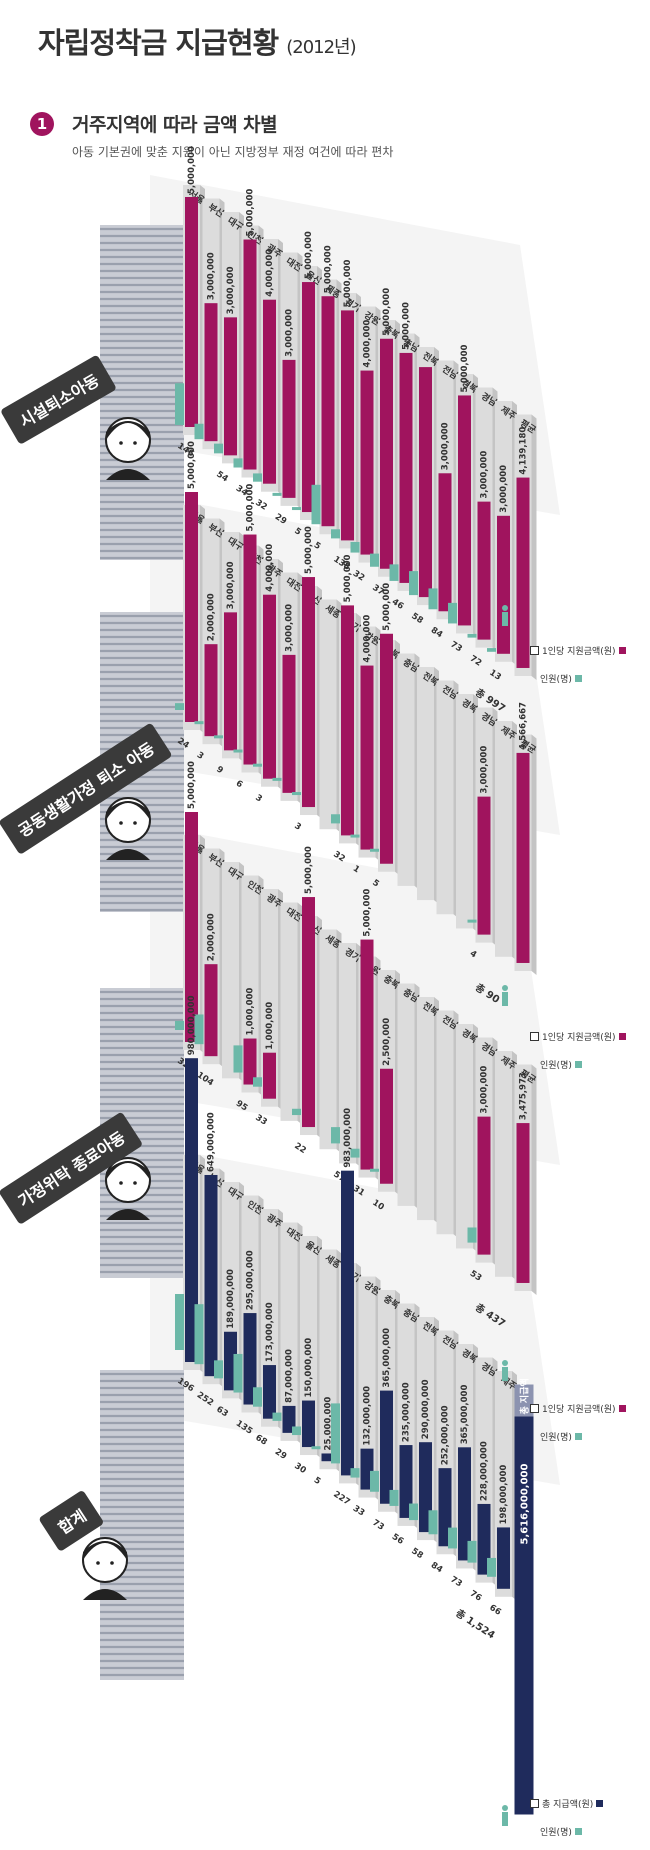 The image size is (650, 1850). I want to click on people-label: 68, so click(260, 1440).